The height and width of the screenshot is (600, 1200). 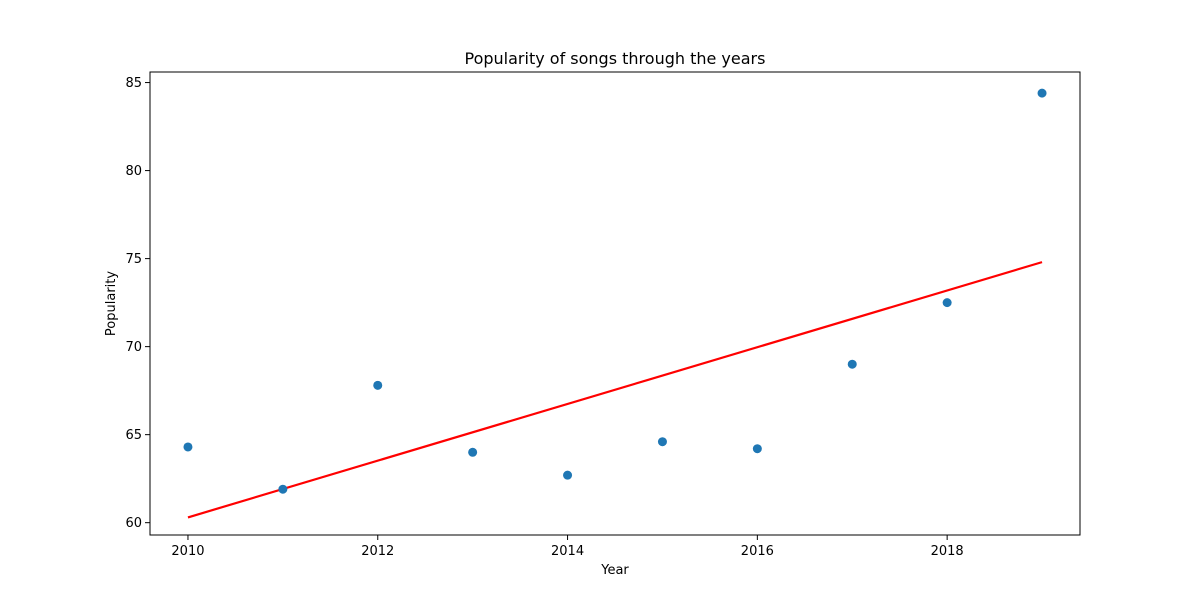 I want to click on x-tick-label: 2012, so click(x=377, y=551).